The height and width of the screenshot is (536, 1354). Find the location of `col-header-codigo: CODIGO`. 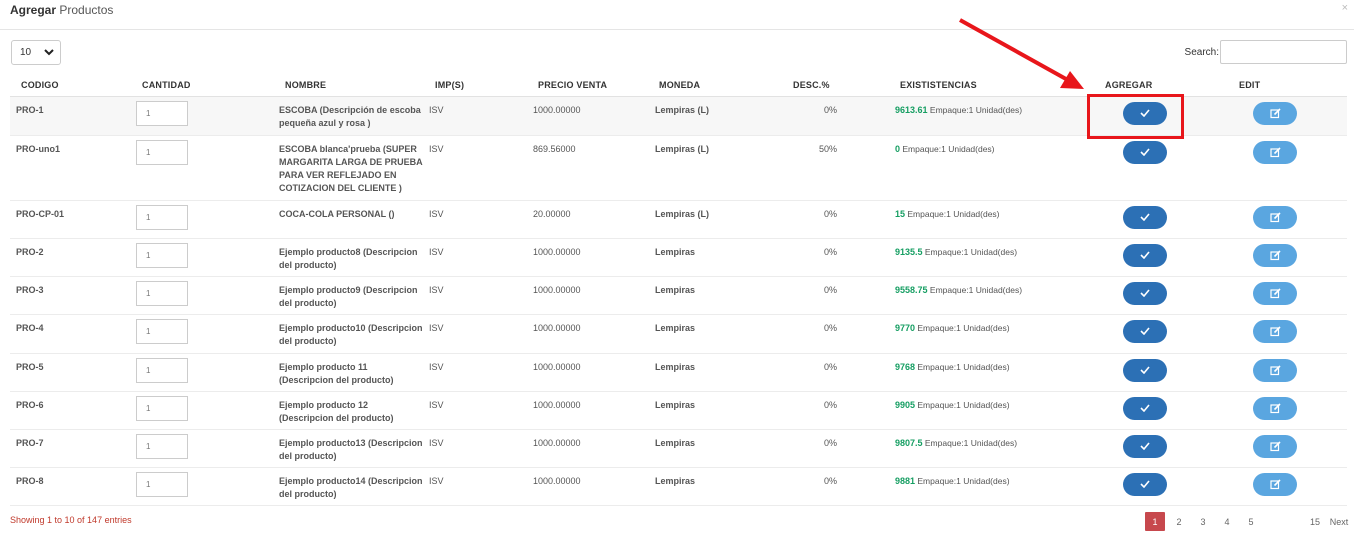

col-header-codigo: CODIGO is located at coordinates (73, 85).